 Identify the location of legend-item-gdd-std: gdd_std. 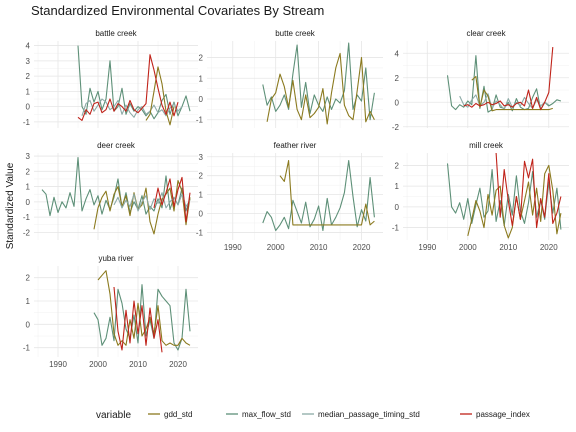
(170, 414).